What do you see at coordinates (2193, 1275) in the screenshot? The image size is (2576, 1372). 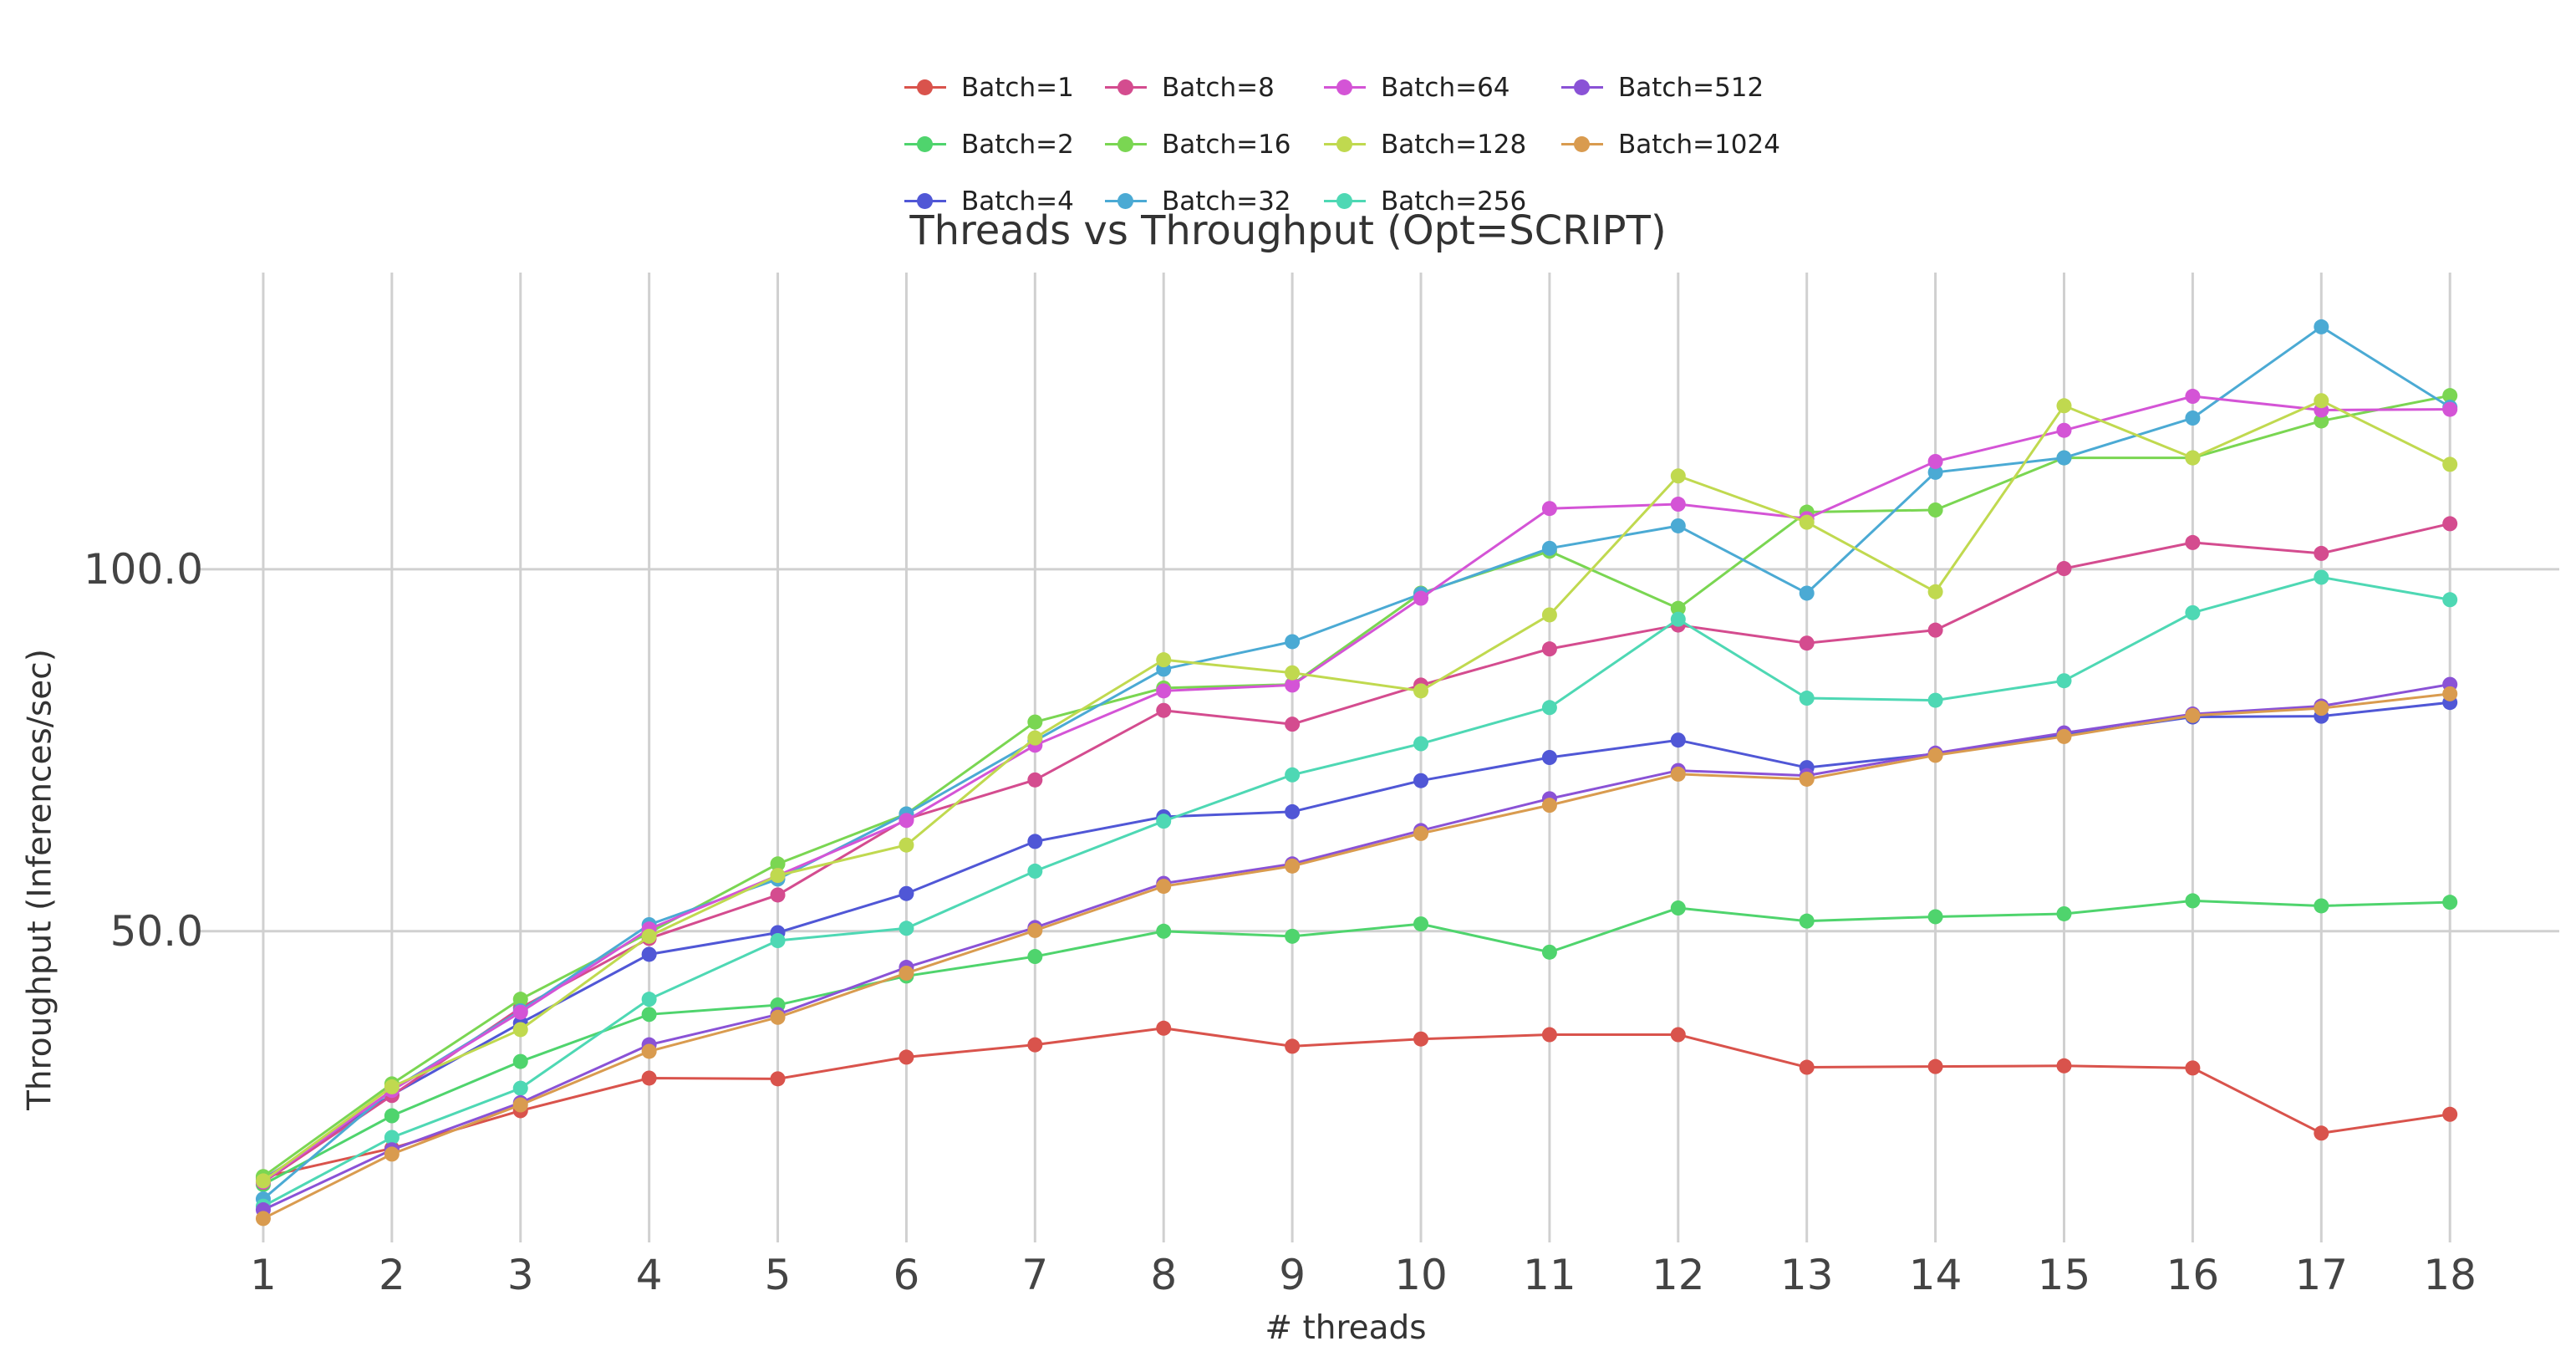 I see `x-tick-label: 16` at bounding box center [2193, 1275].